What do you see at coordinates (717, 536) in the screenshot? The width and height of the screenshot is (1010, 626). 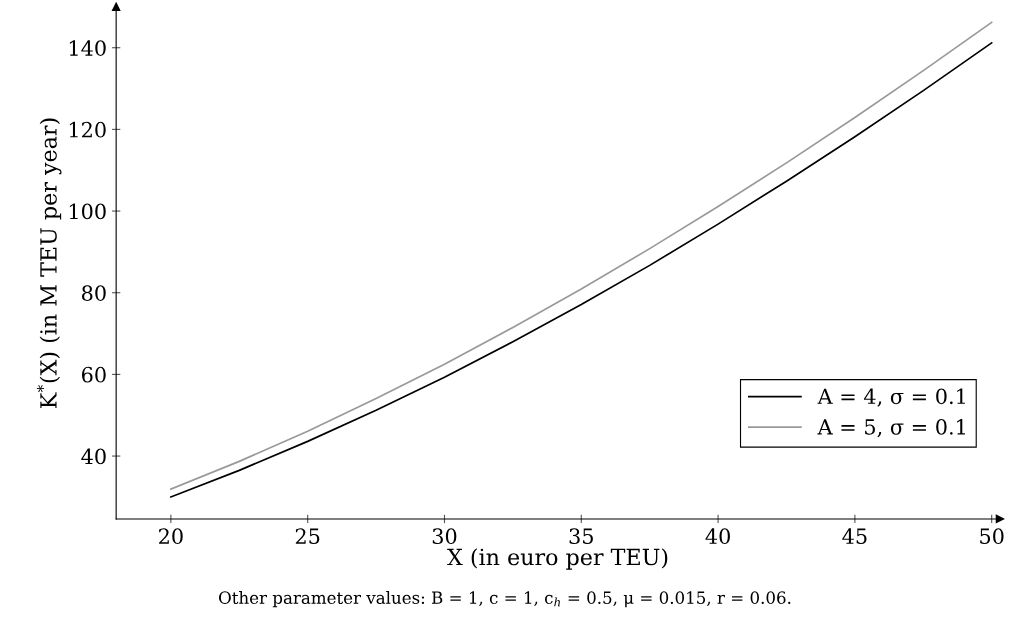 I see `x-tick-label: 40` at bounding box center [717, 536].